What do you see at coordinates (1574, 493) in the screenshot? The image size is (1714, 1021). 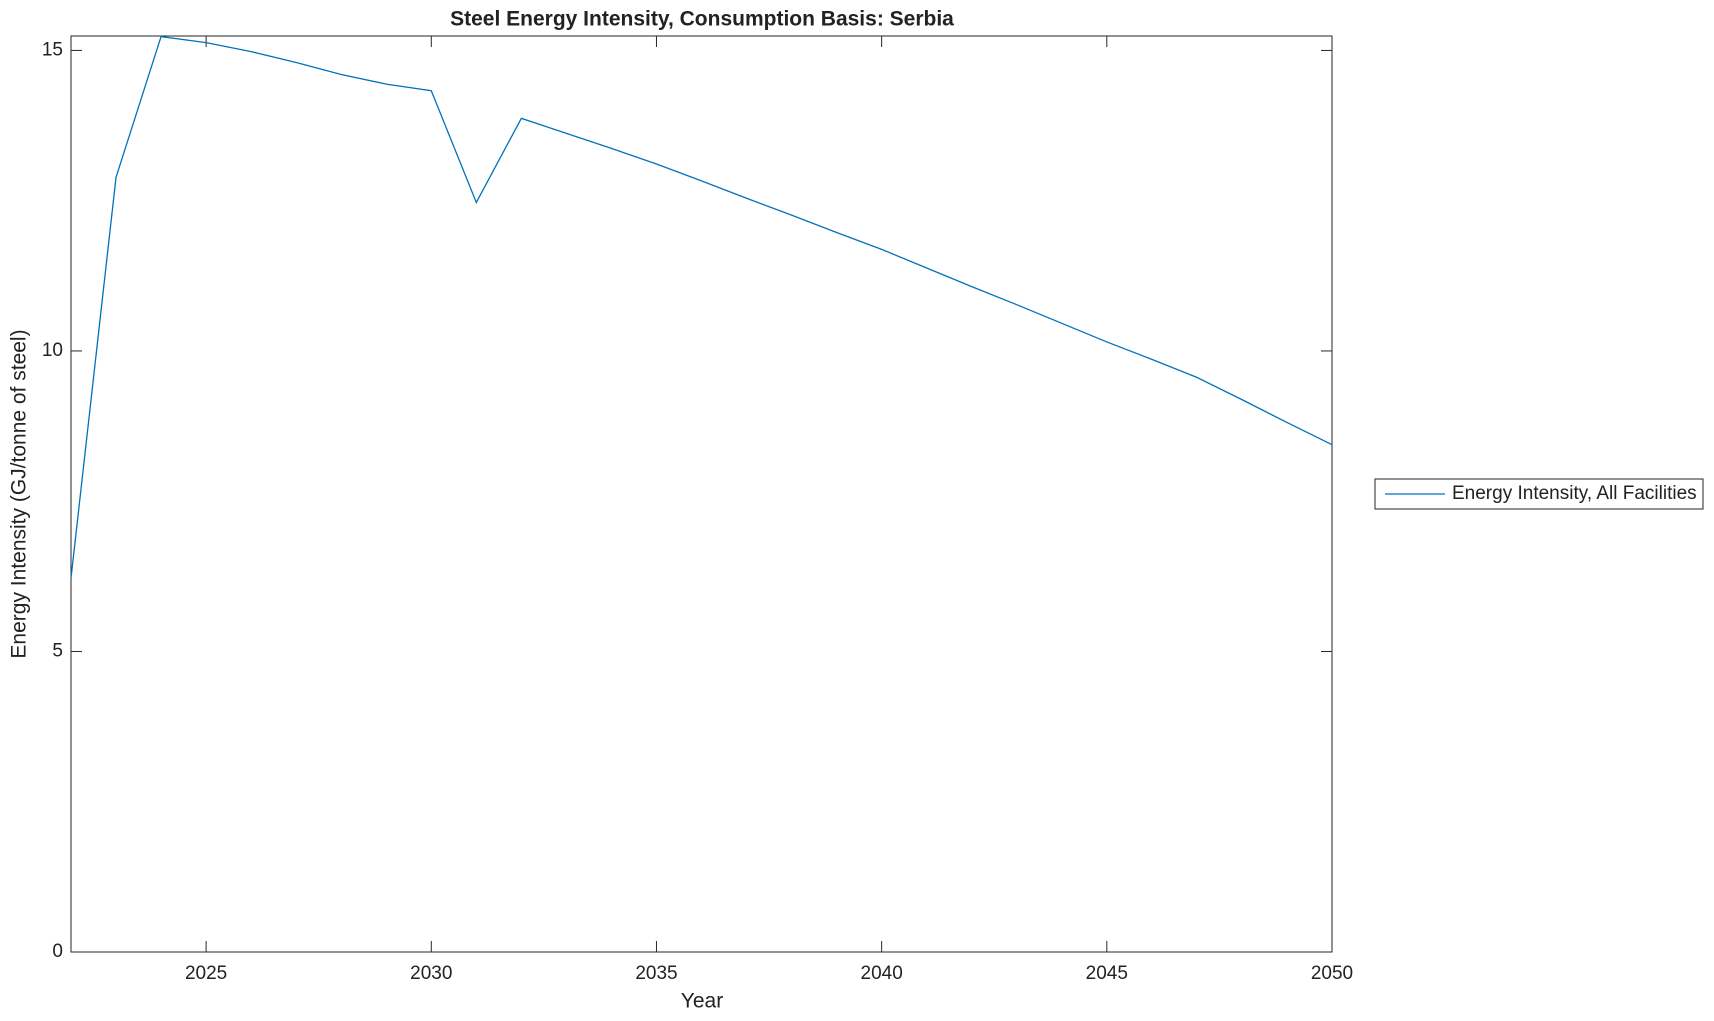 I see `legend-label: Energy Intensity, All Facilities` at bounding box center [1574, 493].